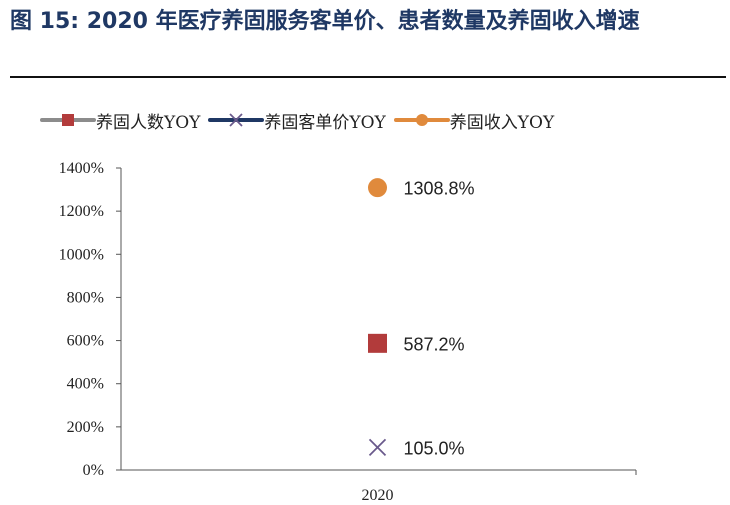 The height and width of the screenshot is (505, 730). I want to click on legend-item: 养固客单价YOY, so click(297, 120).